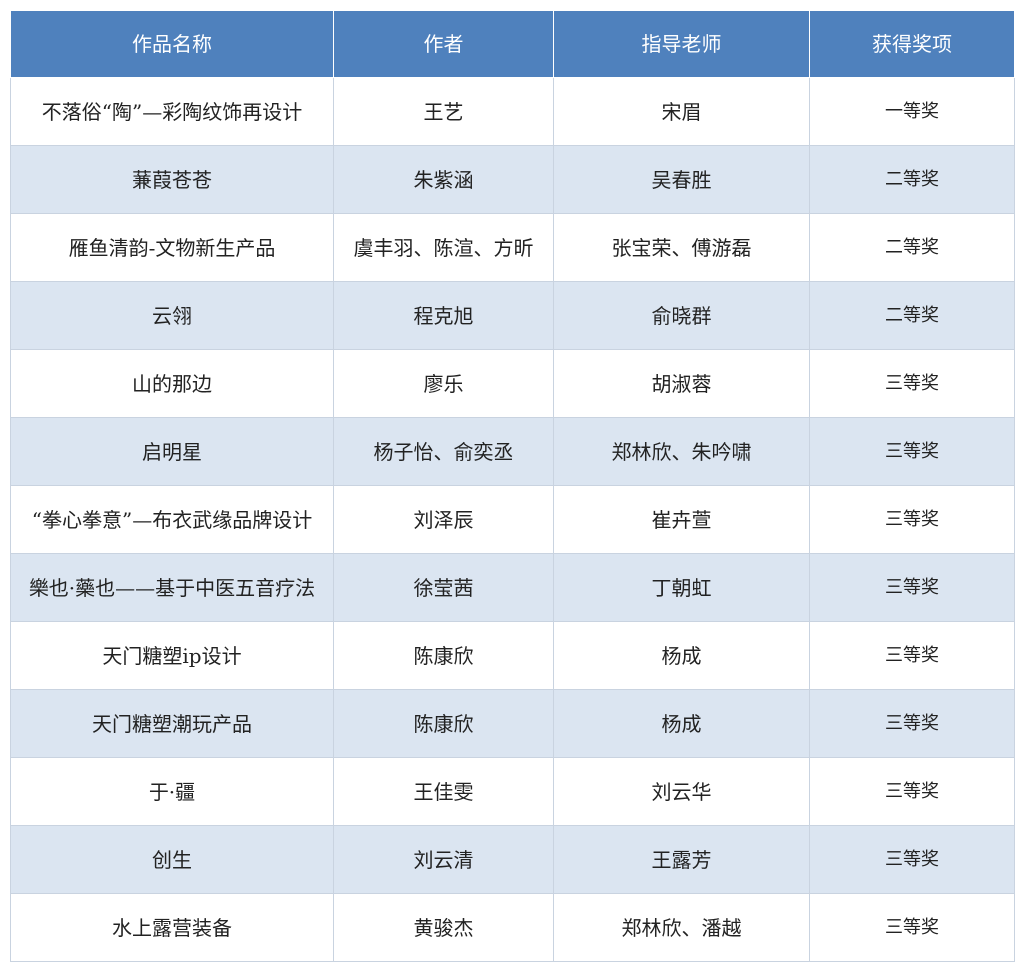  What do you see at coordinates (172, 791) in the screenshot?
I see `work-name-cell: 于·疆` at bounding box center [172, 791].